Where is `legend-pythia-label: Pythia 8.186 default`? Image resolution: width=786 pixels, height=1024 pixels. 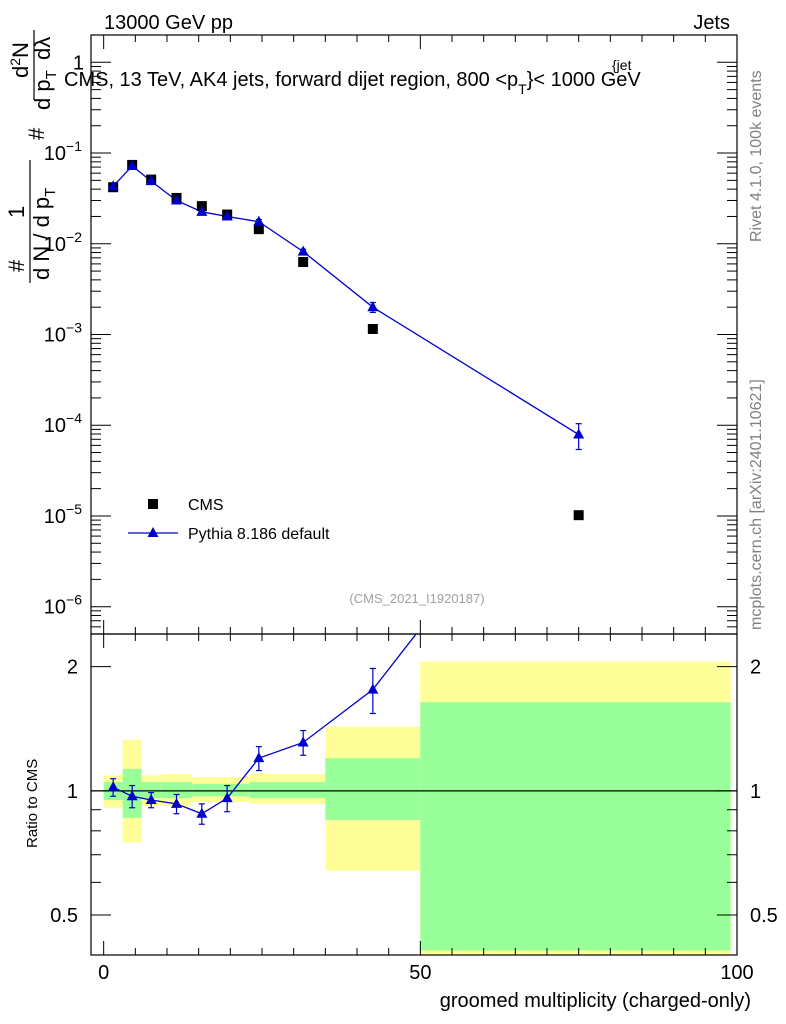
legend-pythia-label: Pythia 8.186 default is located at coordinates (259, 534).